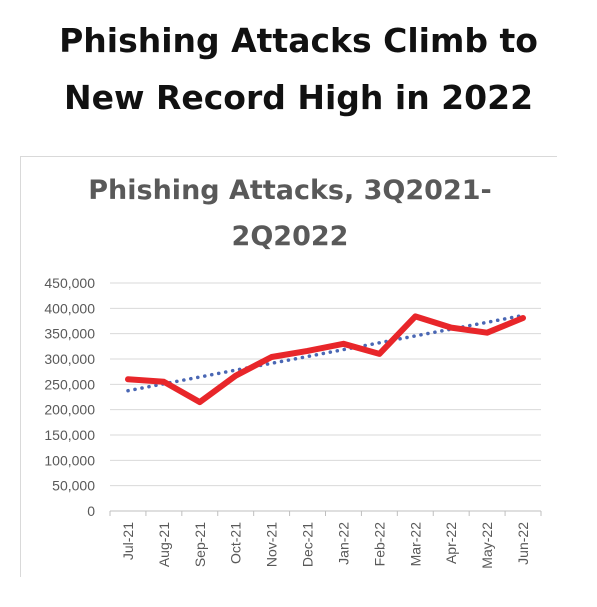  Describe the element at coordinates (236, 543) in the screenshot. I see `x-tick-label: Oct-21` at that location.